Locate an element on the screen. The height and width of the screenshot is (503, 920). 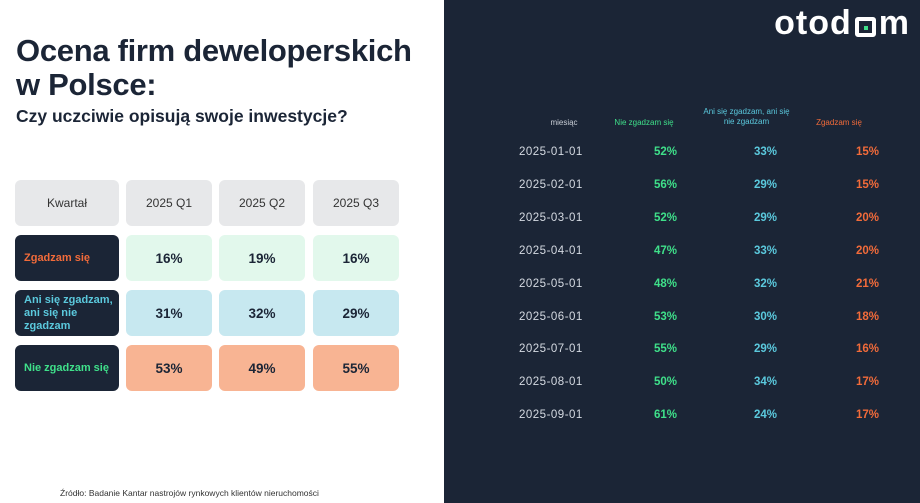
disagree-value: 53% is located at coordinates (666, 316).